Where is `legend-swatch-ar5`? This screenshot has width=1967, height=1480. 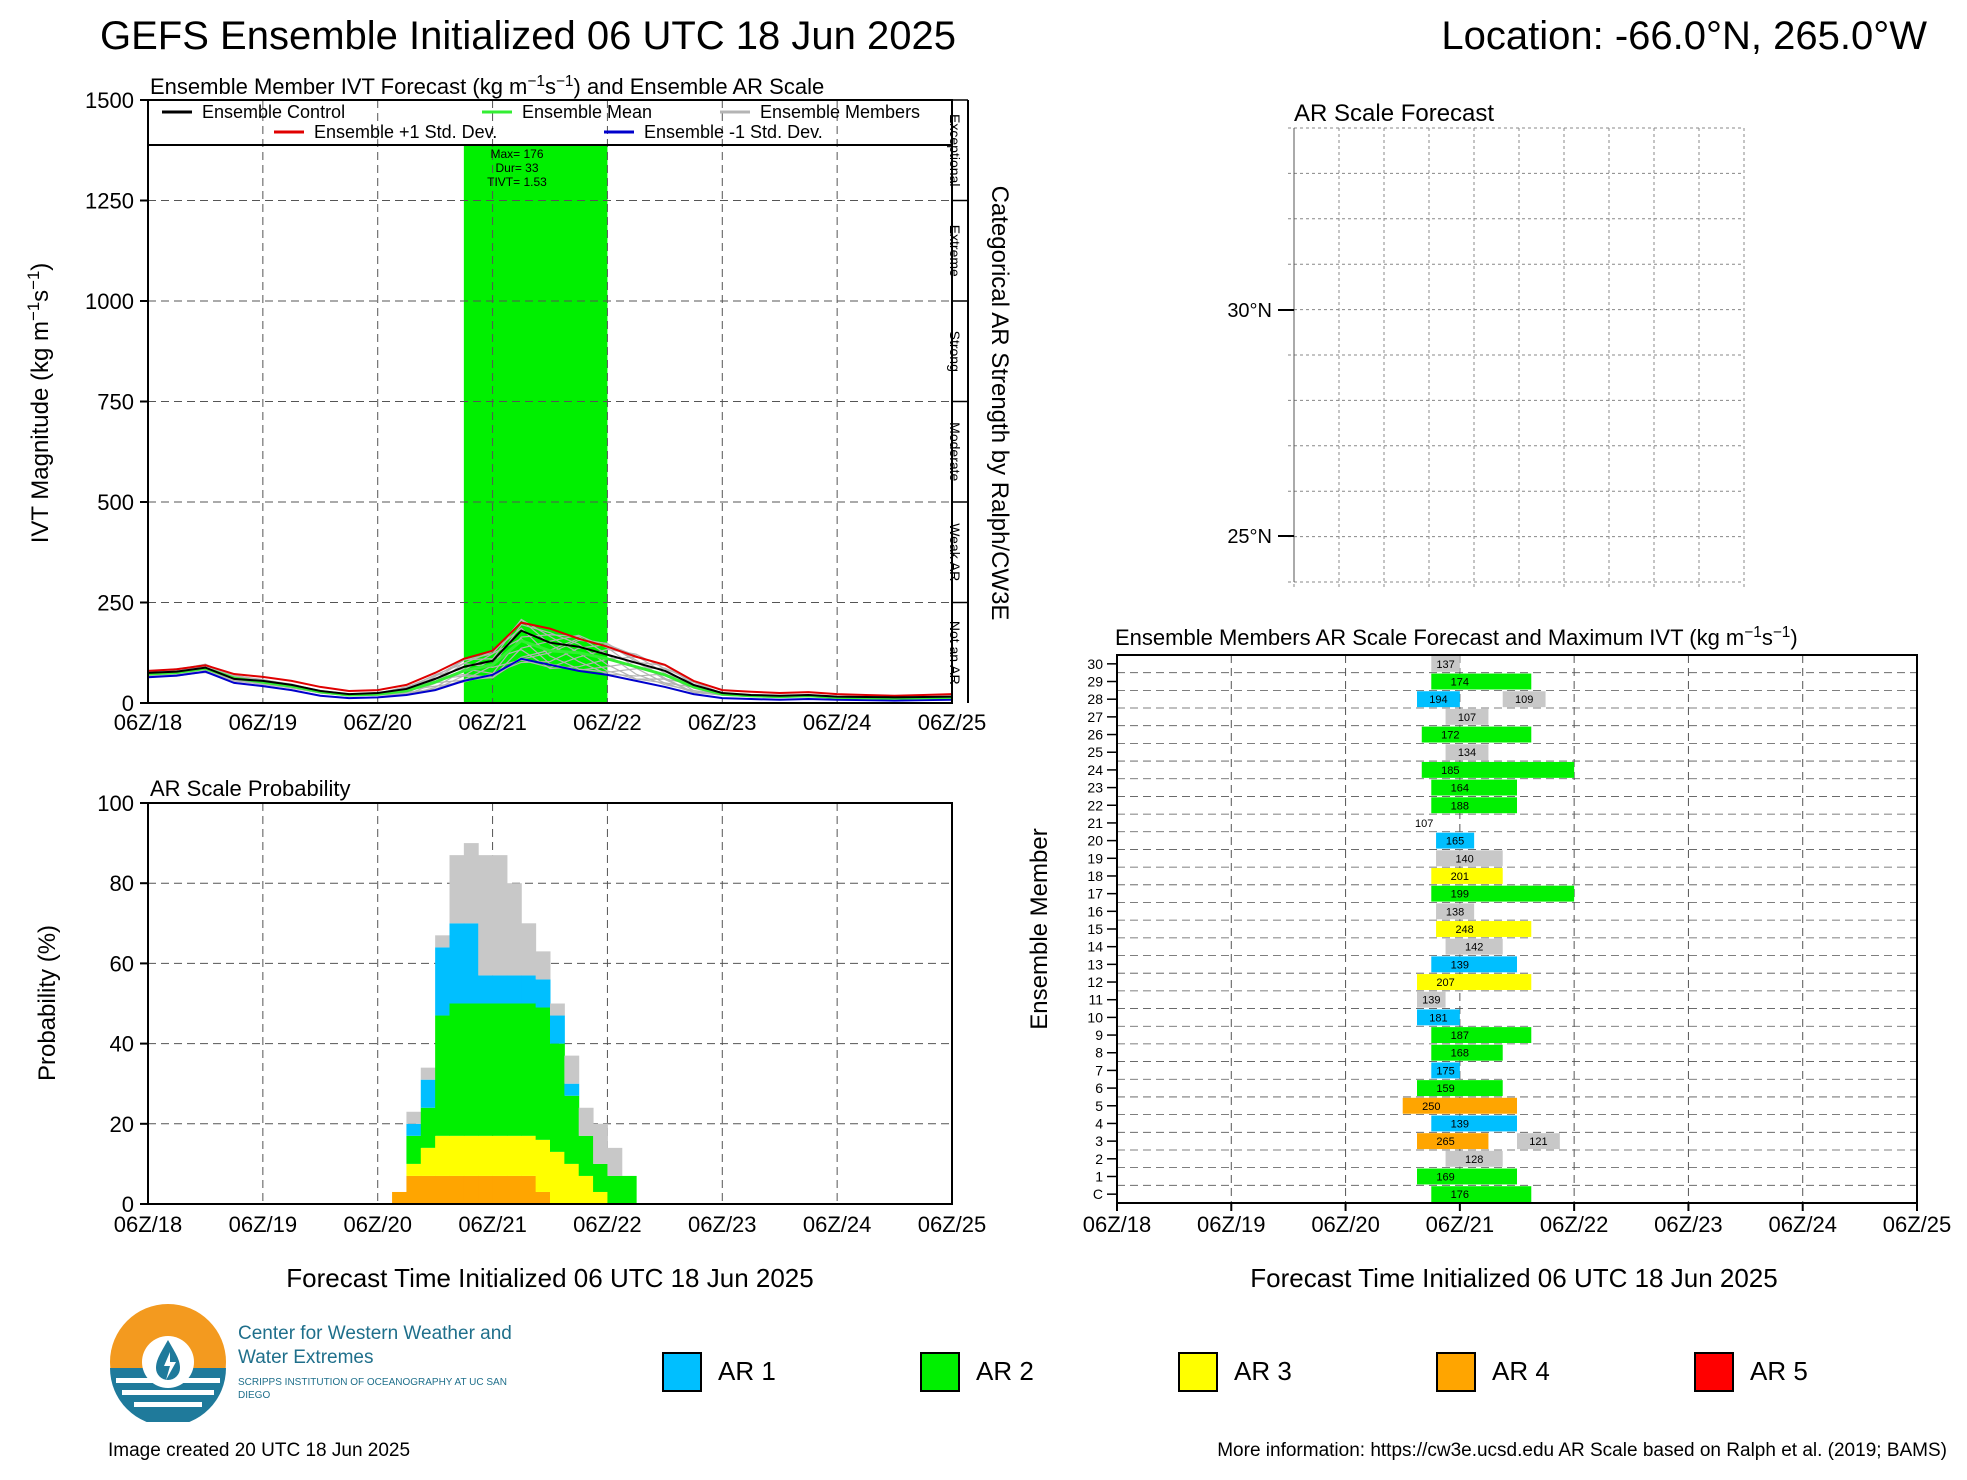
legend-swatch-ar5 is located at coordinates (1714, 1372).